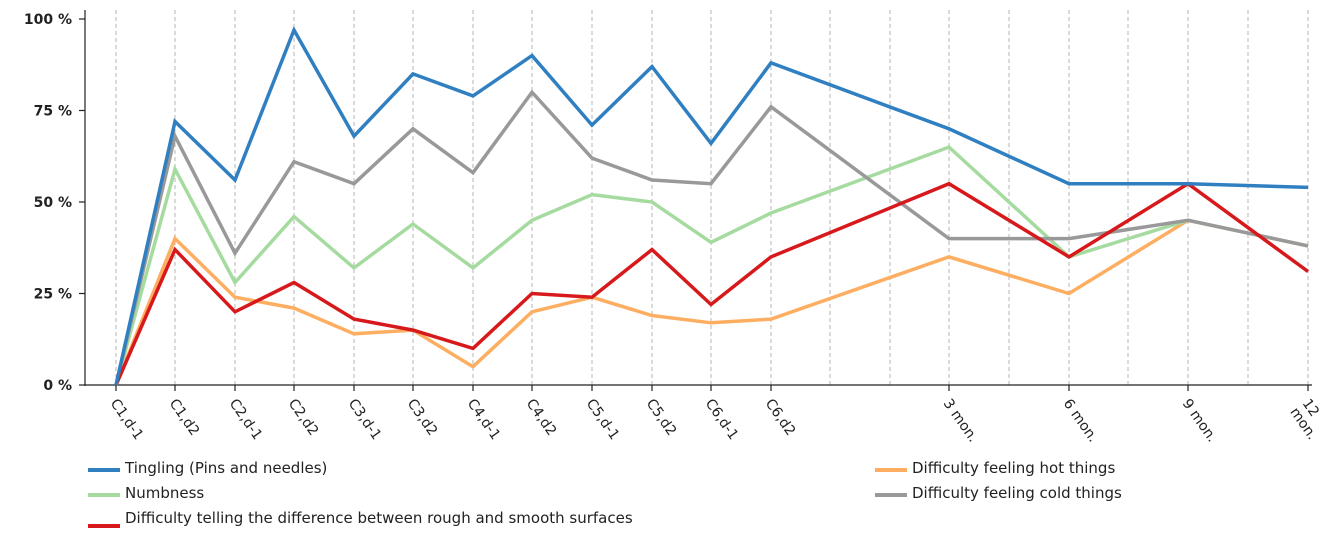 This screenshot has width=1329, height=552. What do you see at coordinates (780, 417) in the screenshot?
I see `x-tick-label: C6,d2` at bounding box center [780, 417].